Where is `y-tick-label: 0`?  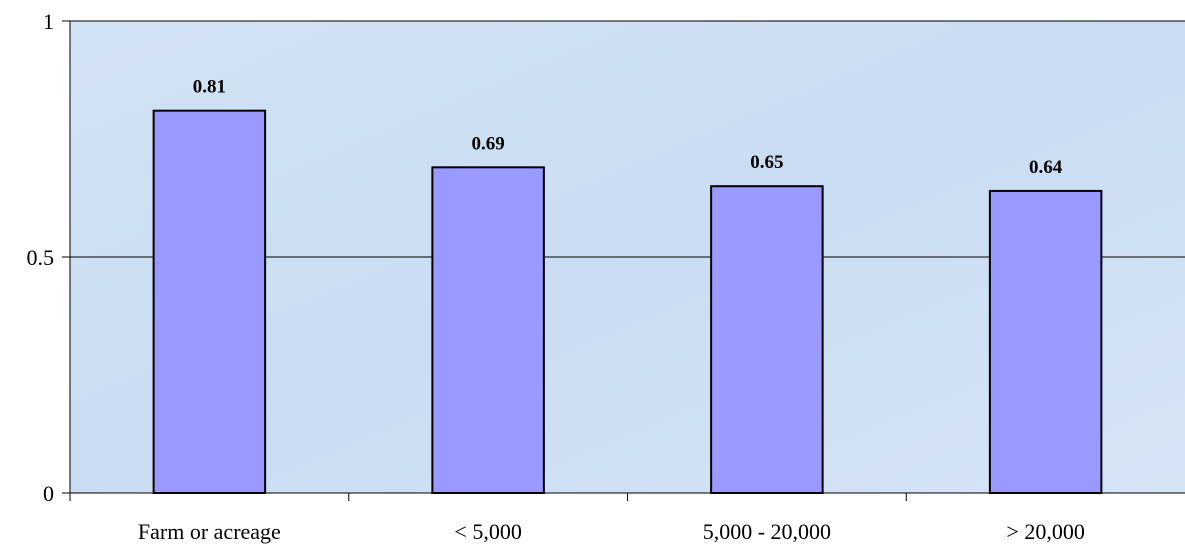
y-tick-label: 0 is located at coordinates (48, 493).